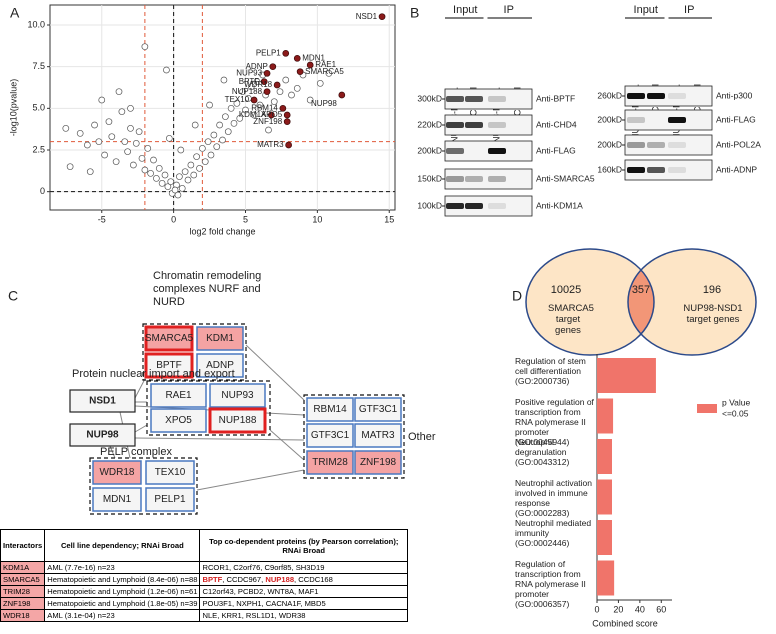  Describe the element at coordinates (661, 609) in the screenshot. I see `x-tick-label: 60` at that location.